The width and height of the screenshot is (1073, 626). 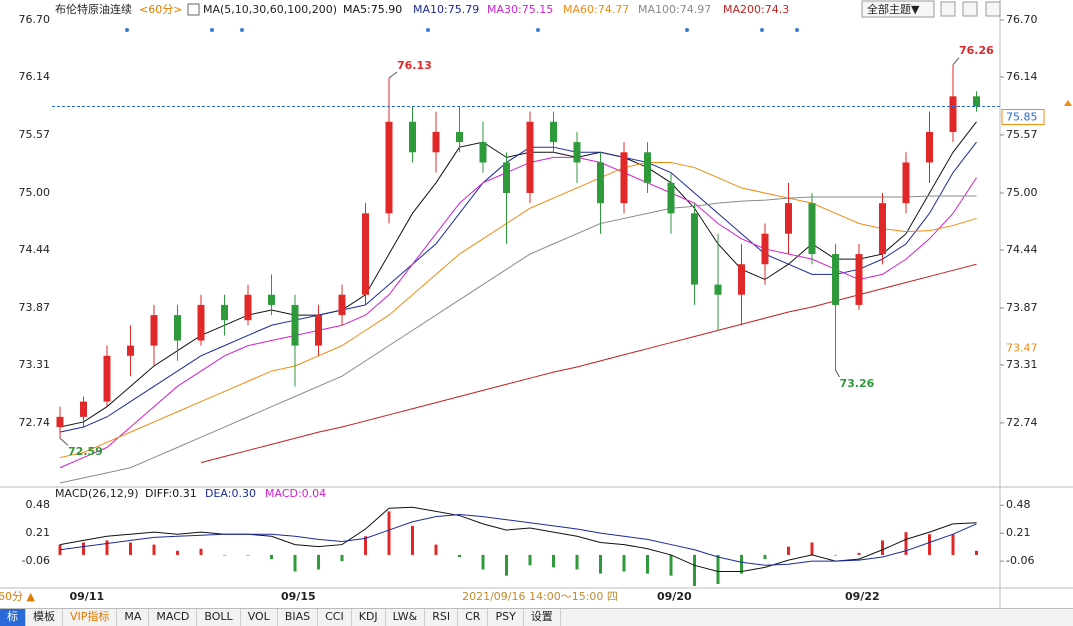 What do you see at coordinates (893, 9) in the screenshot?
I see `theme-button-label: 全部主题▼` at bounding box center [893, 9].